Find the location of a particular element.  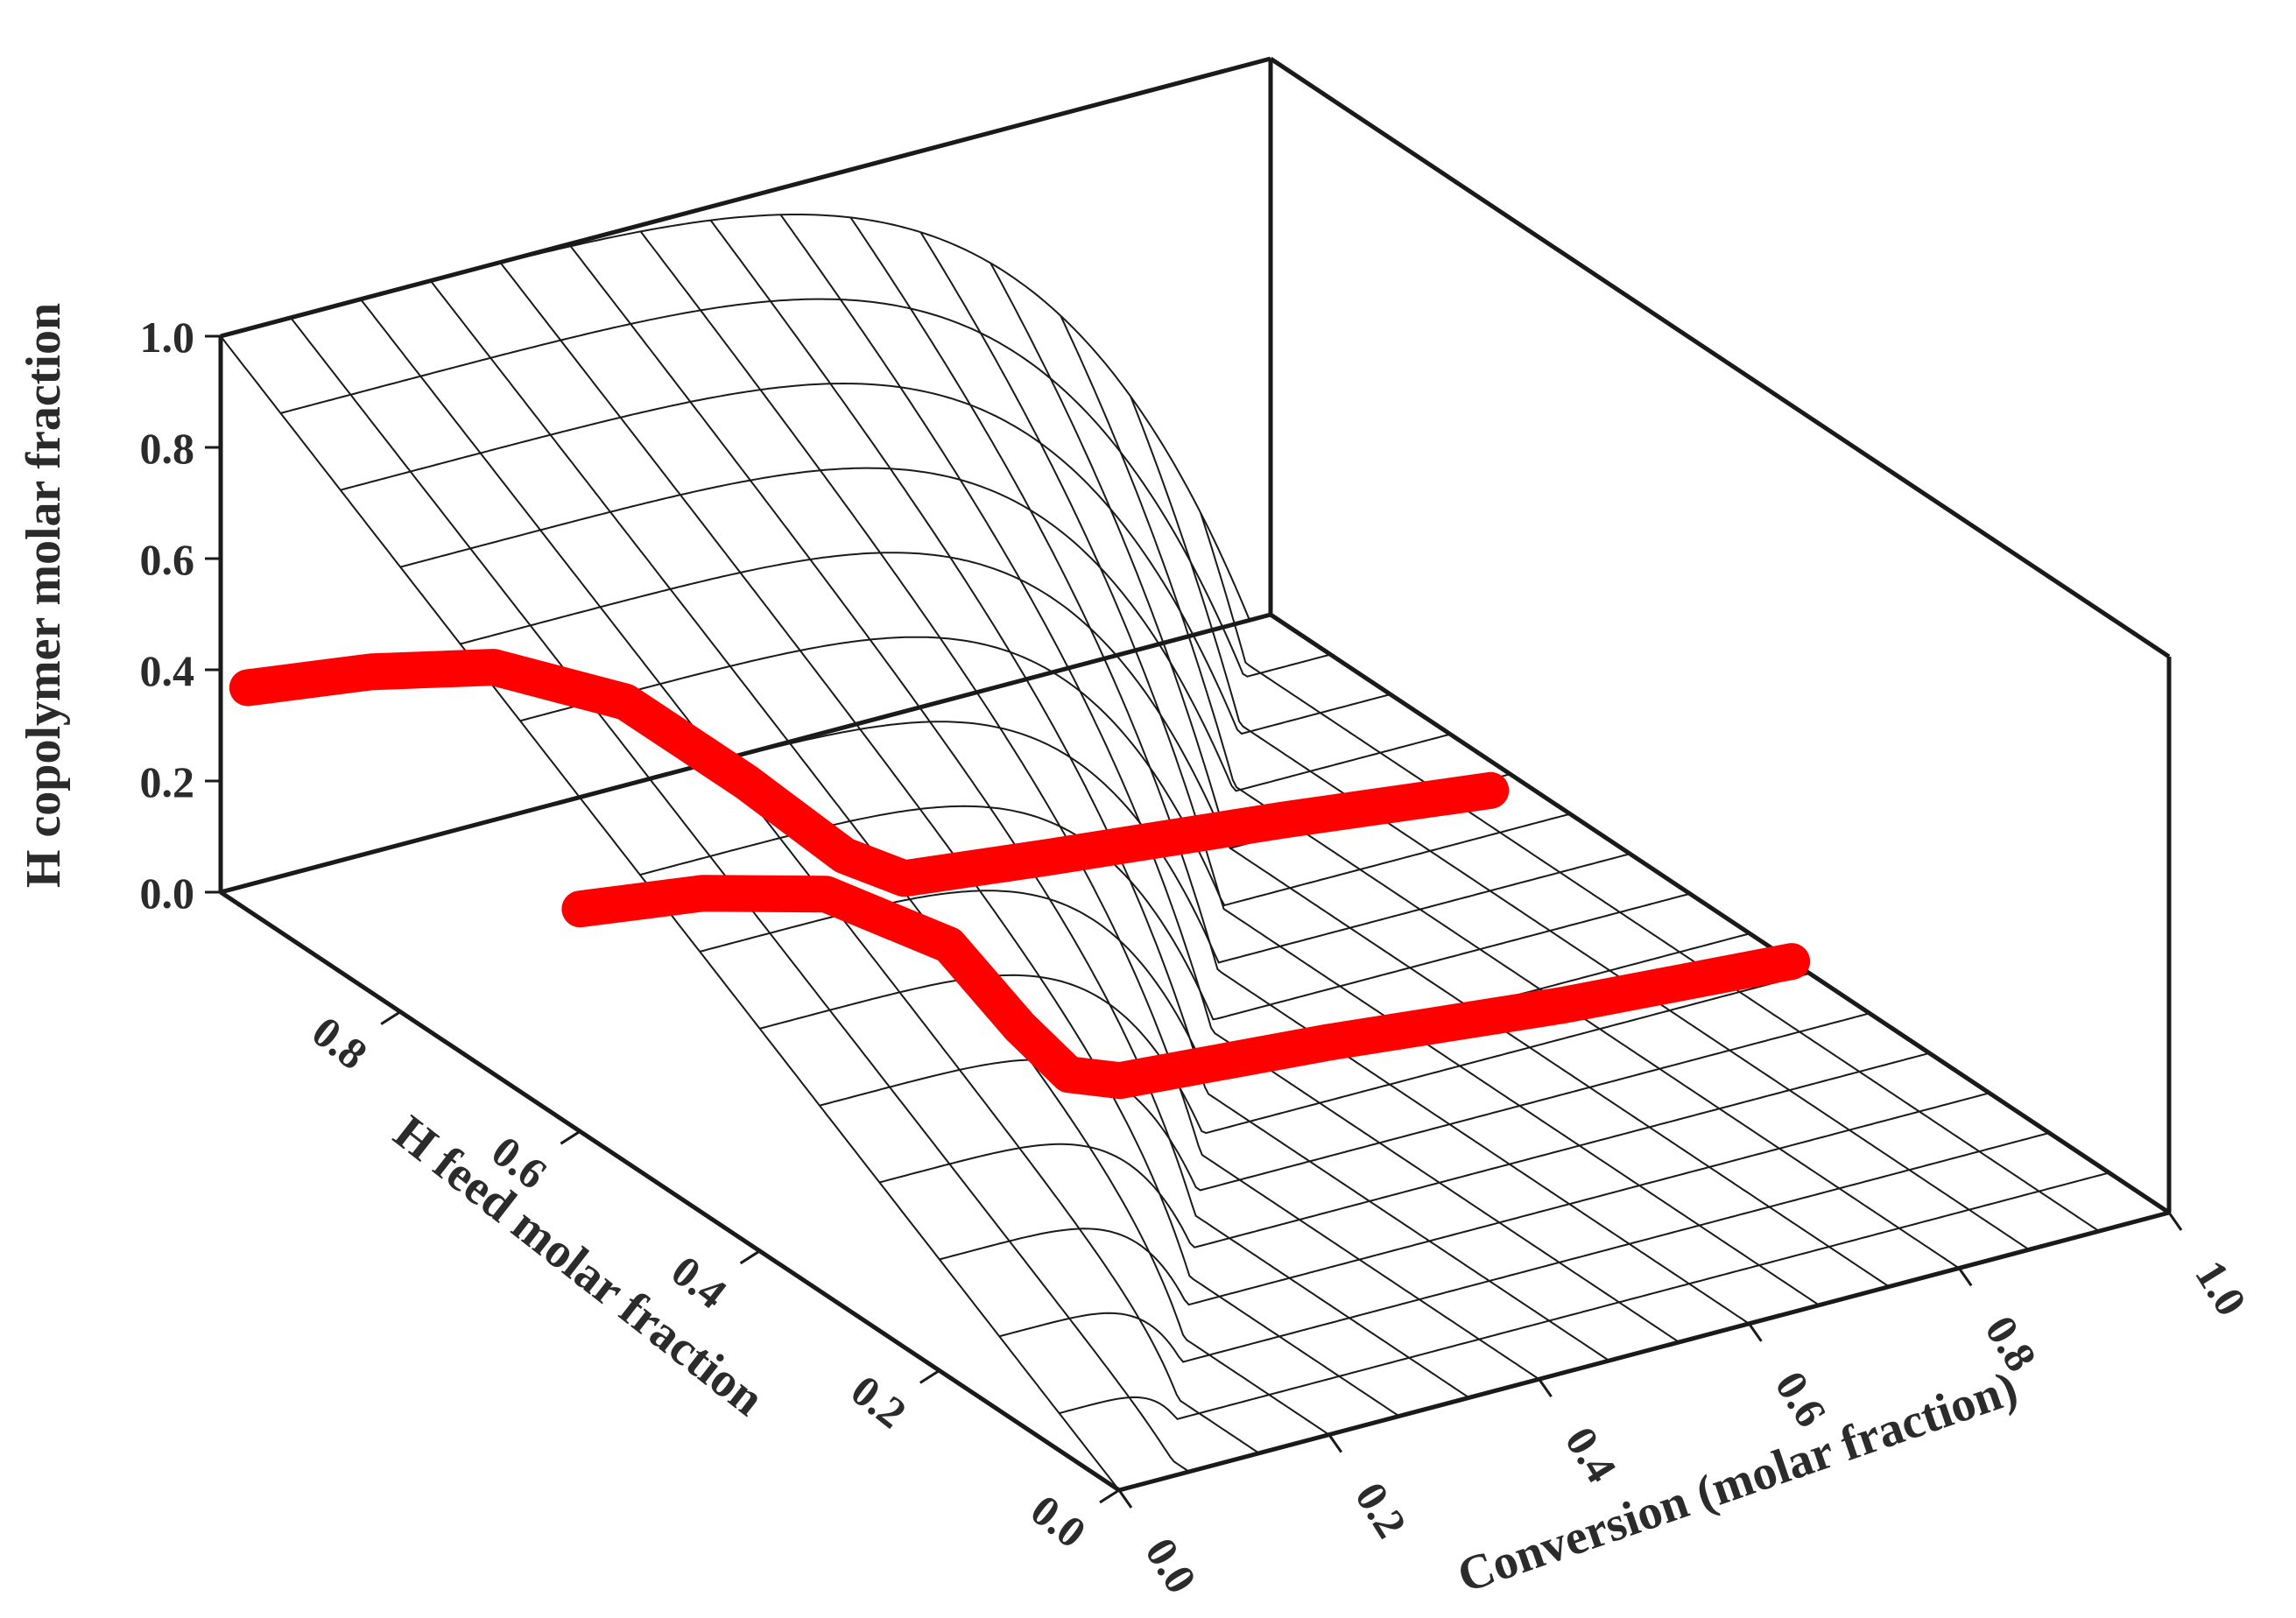

box-edge-right-top is located at coordinates (1720, 357).